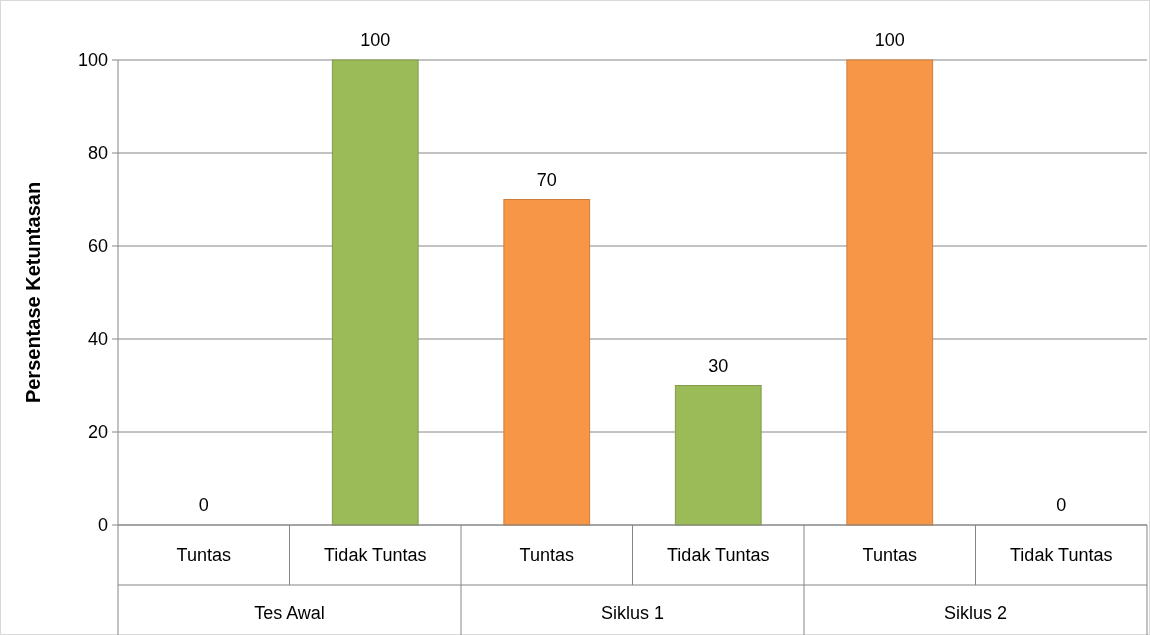 This screenshot has height=635, width=1150. I want to click on y-tick-label: 100, so click(92, 60).